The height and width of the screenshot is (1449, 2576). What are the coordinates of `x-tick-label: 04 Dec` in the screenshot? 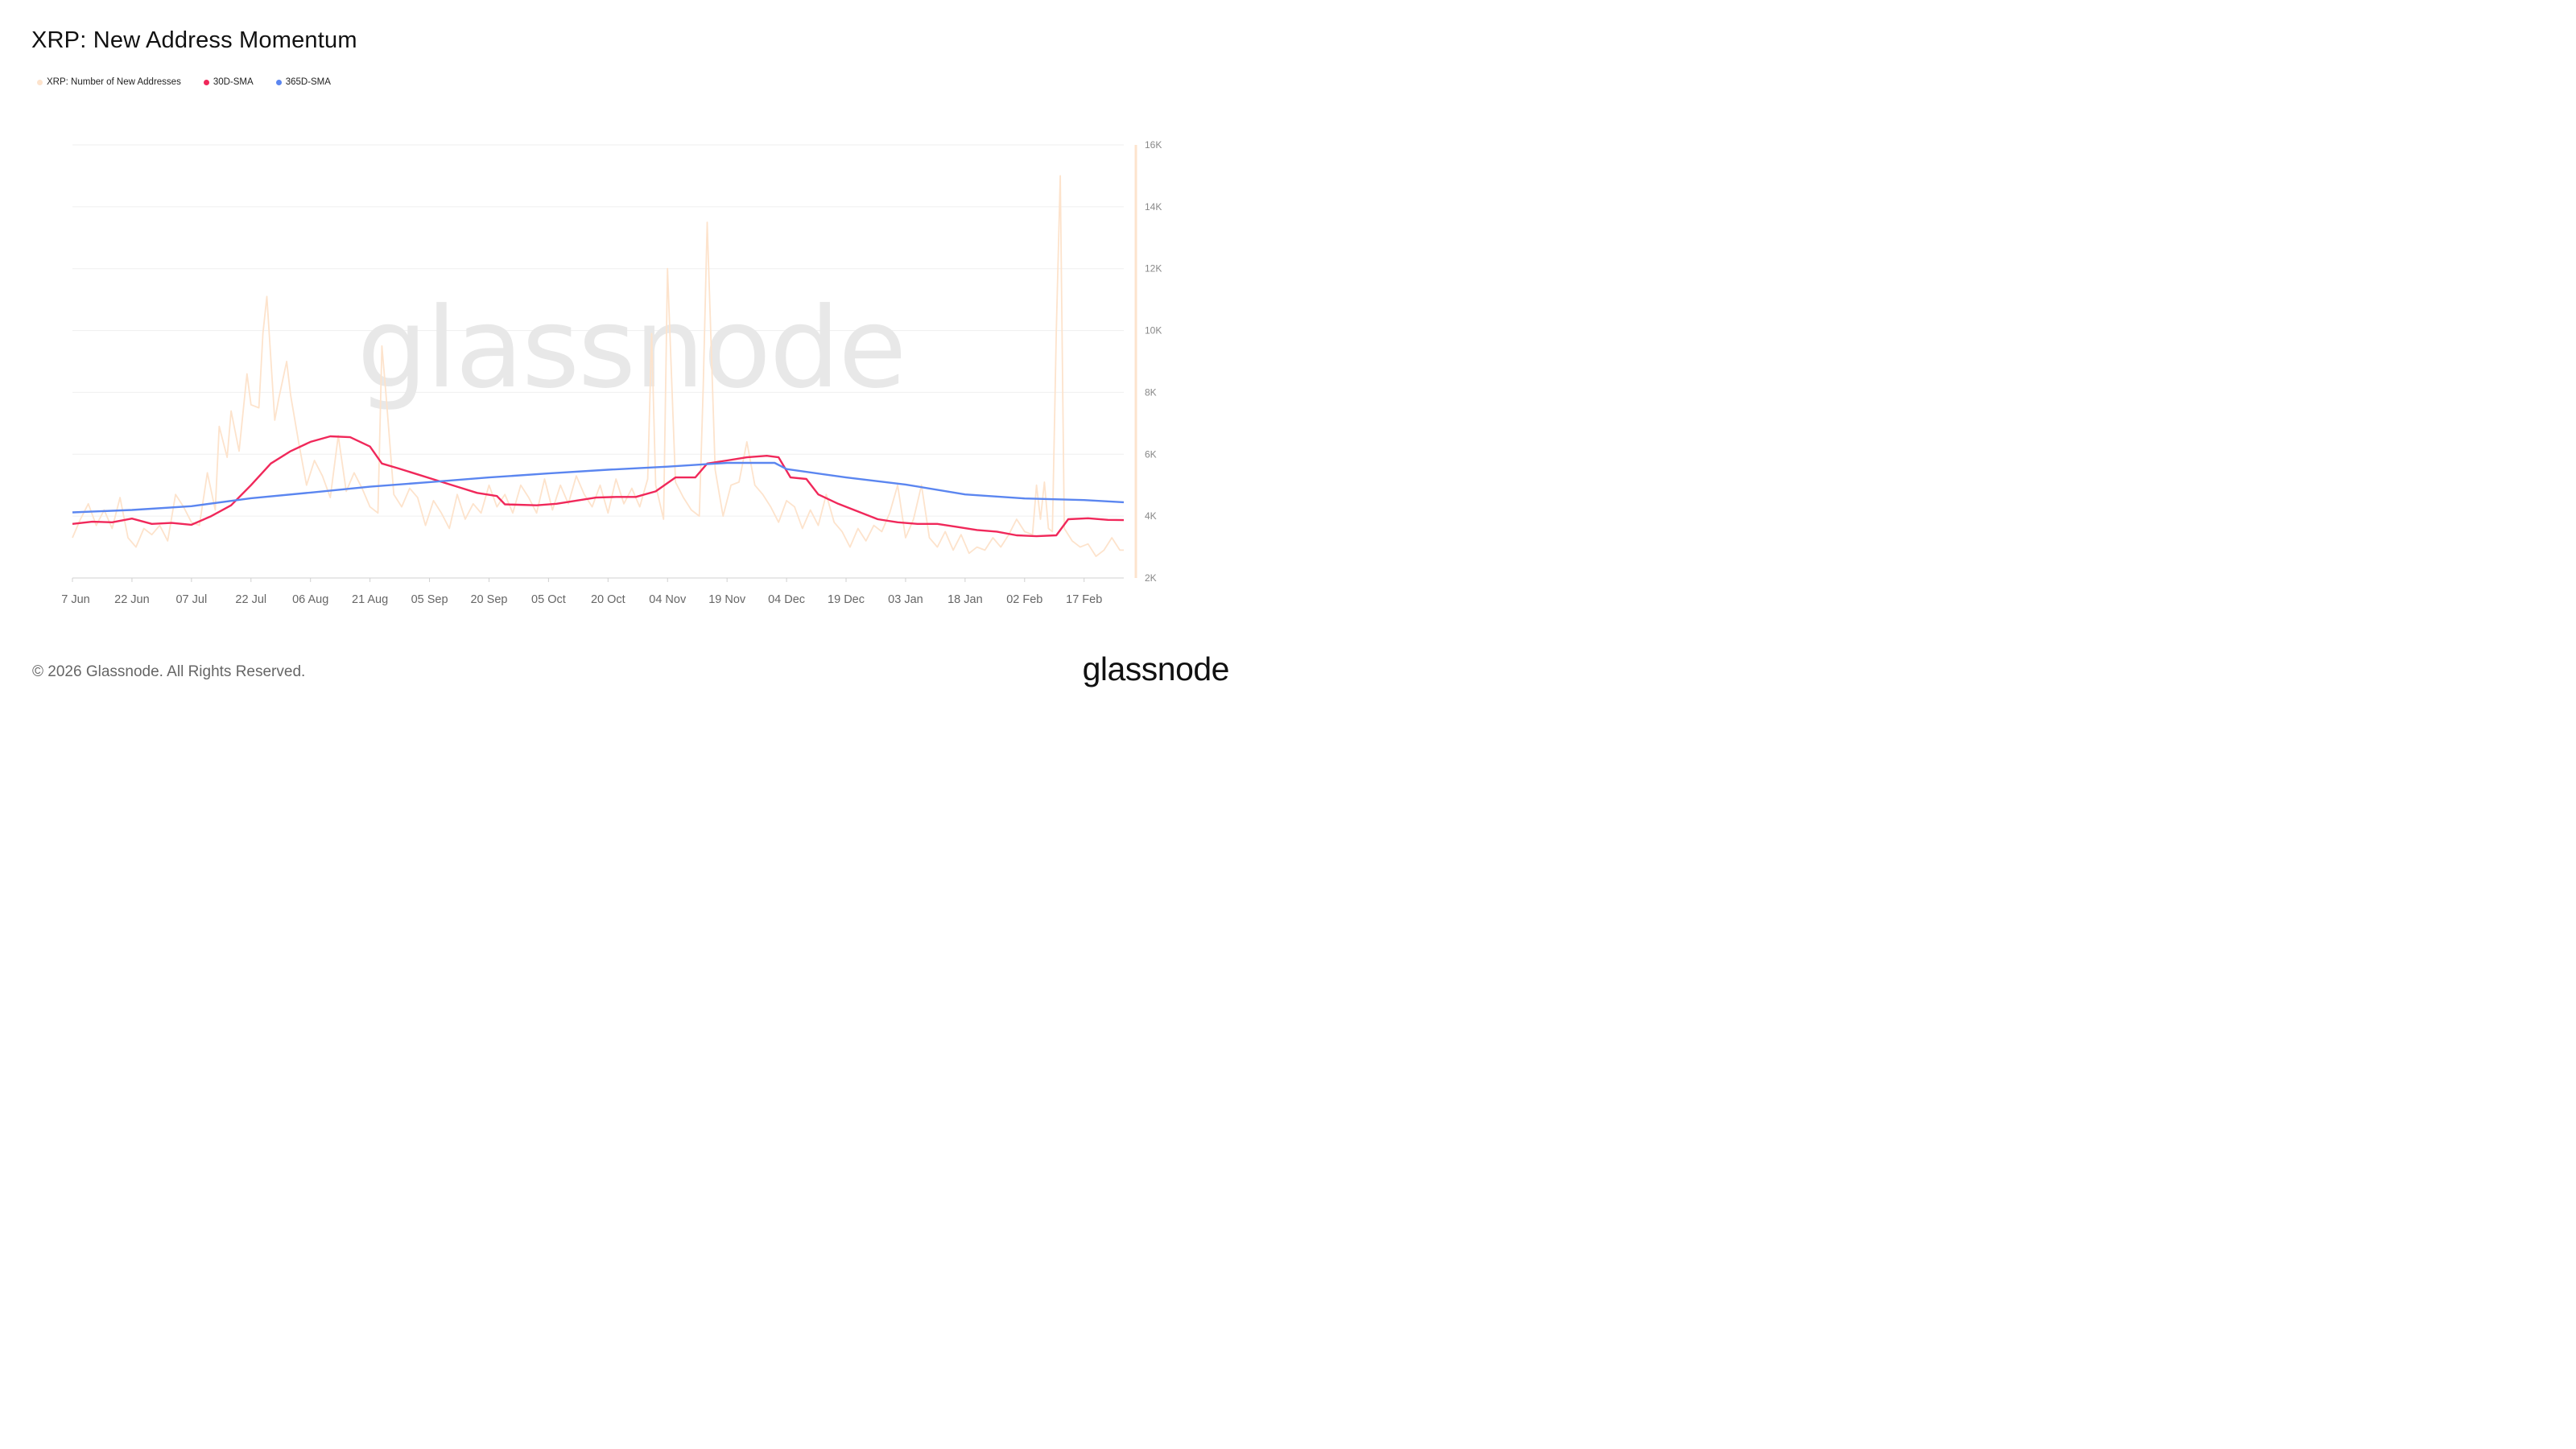 It's located at (786, 599).